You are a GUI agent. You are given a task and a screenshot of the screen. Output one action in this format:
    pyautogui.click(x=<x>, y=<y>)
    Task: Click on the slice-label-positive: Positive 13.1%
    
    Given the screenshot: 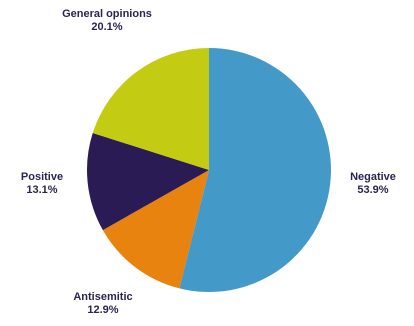 What is the action you would take?
    pyautogui.click(x=42, y=184)
    